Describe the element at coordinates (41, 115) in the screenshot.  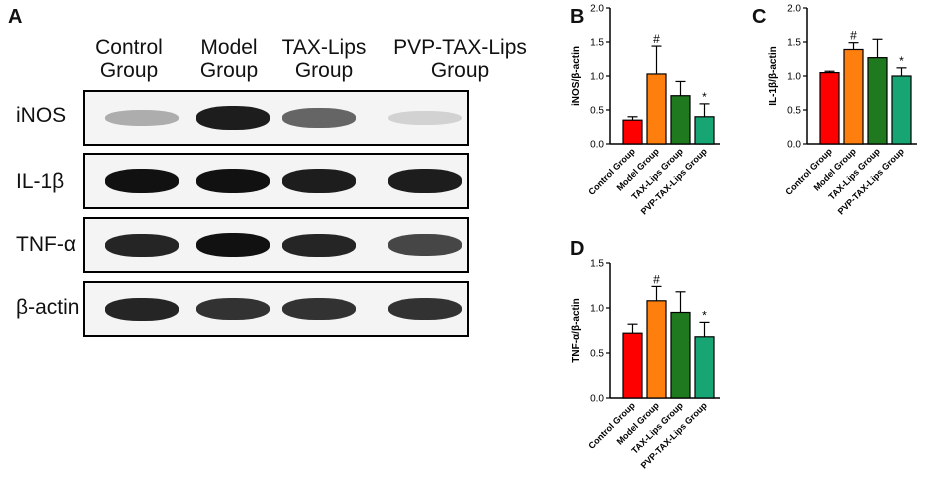
I see `protein-label-inos: iNOS` at that location.